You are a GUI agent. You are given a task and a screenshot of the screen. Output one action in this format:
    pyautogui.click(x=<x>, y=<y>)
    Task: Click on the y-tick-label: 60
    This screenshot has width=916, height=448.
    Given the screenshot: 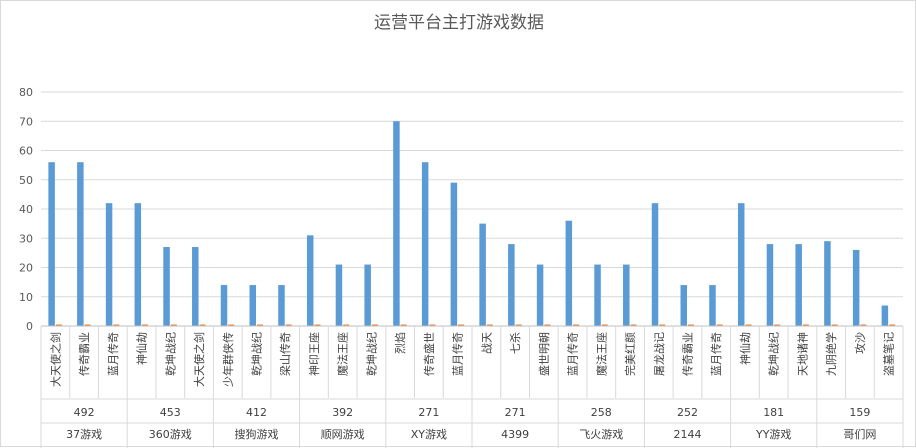 What is the action you would take?
    pyautogui.click(x=26, y=151)
    